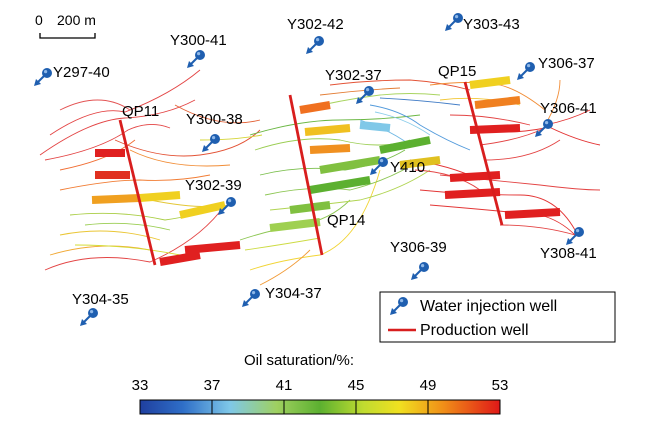 The image size is (650, 428). I want to click on well-label-y306-41: Y306-41, so click(568, 108).